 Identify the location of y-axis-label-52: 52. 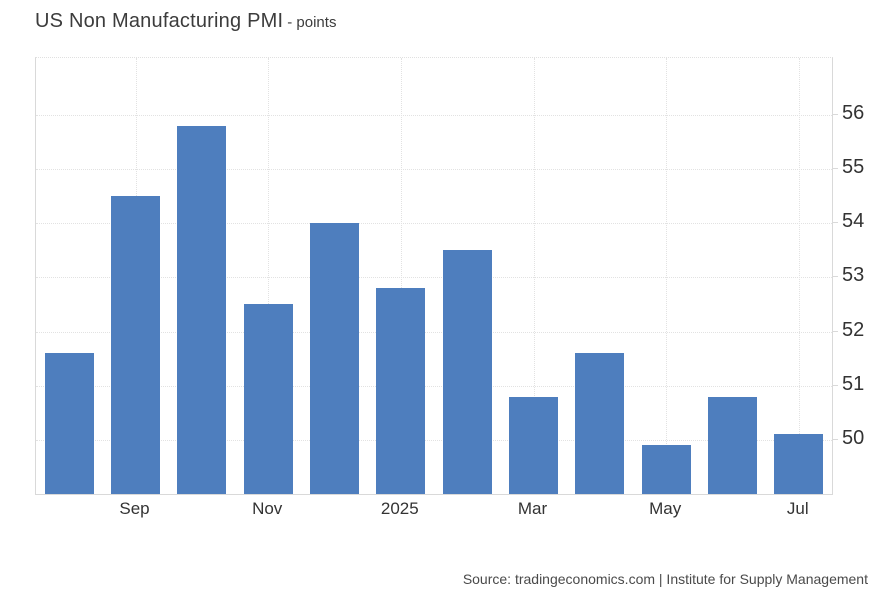
(853, 329).